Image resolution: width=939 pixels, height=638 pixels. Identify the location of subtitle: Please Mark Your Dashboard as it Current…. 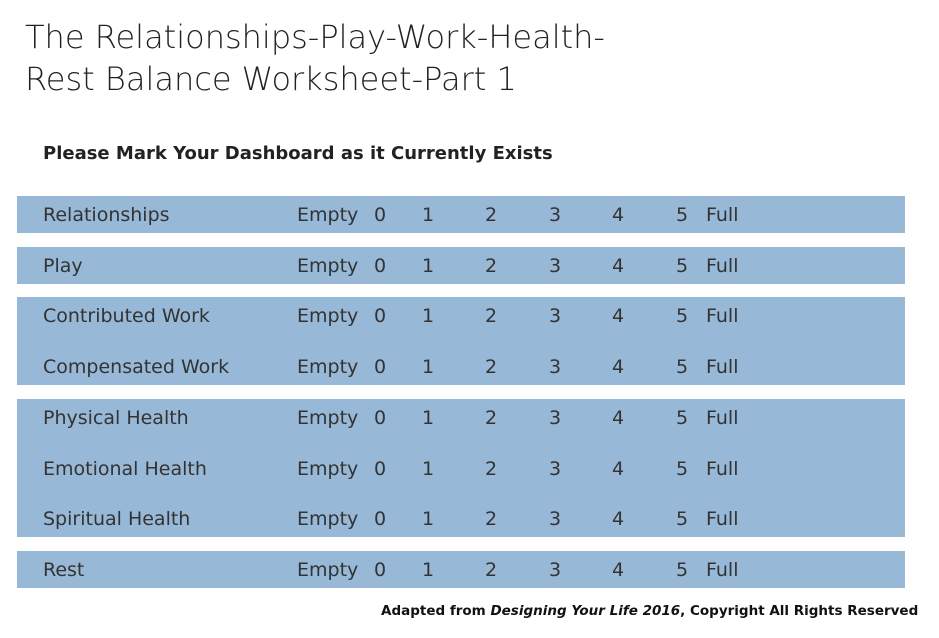
(298, 153).